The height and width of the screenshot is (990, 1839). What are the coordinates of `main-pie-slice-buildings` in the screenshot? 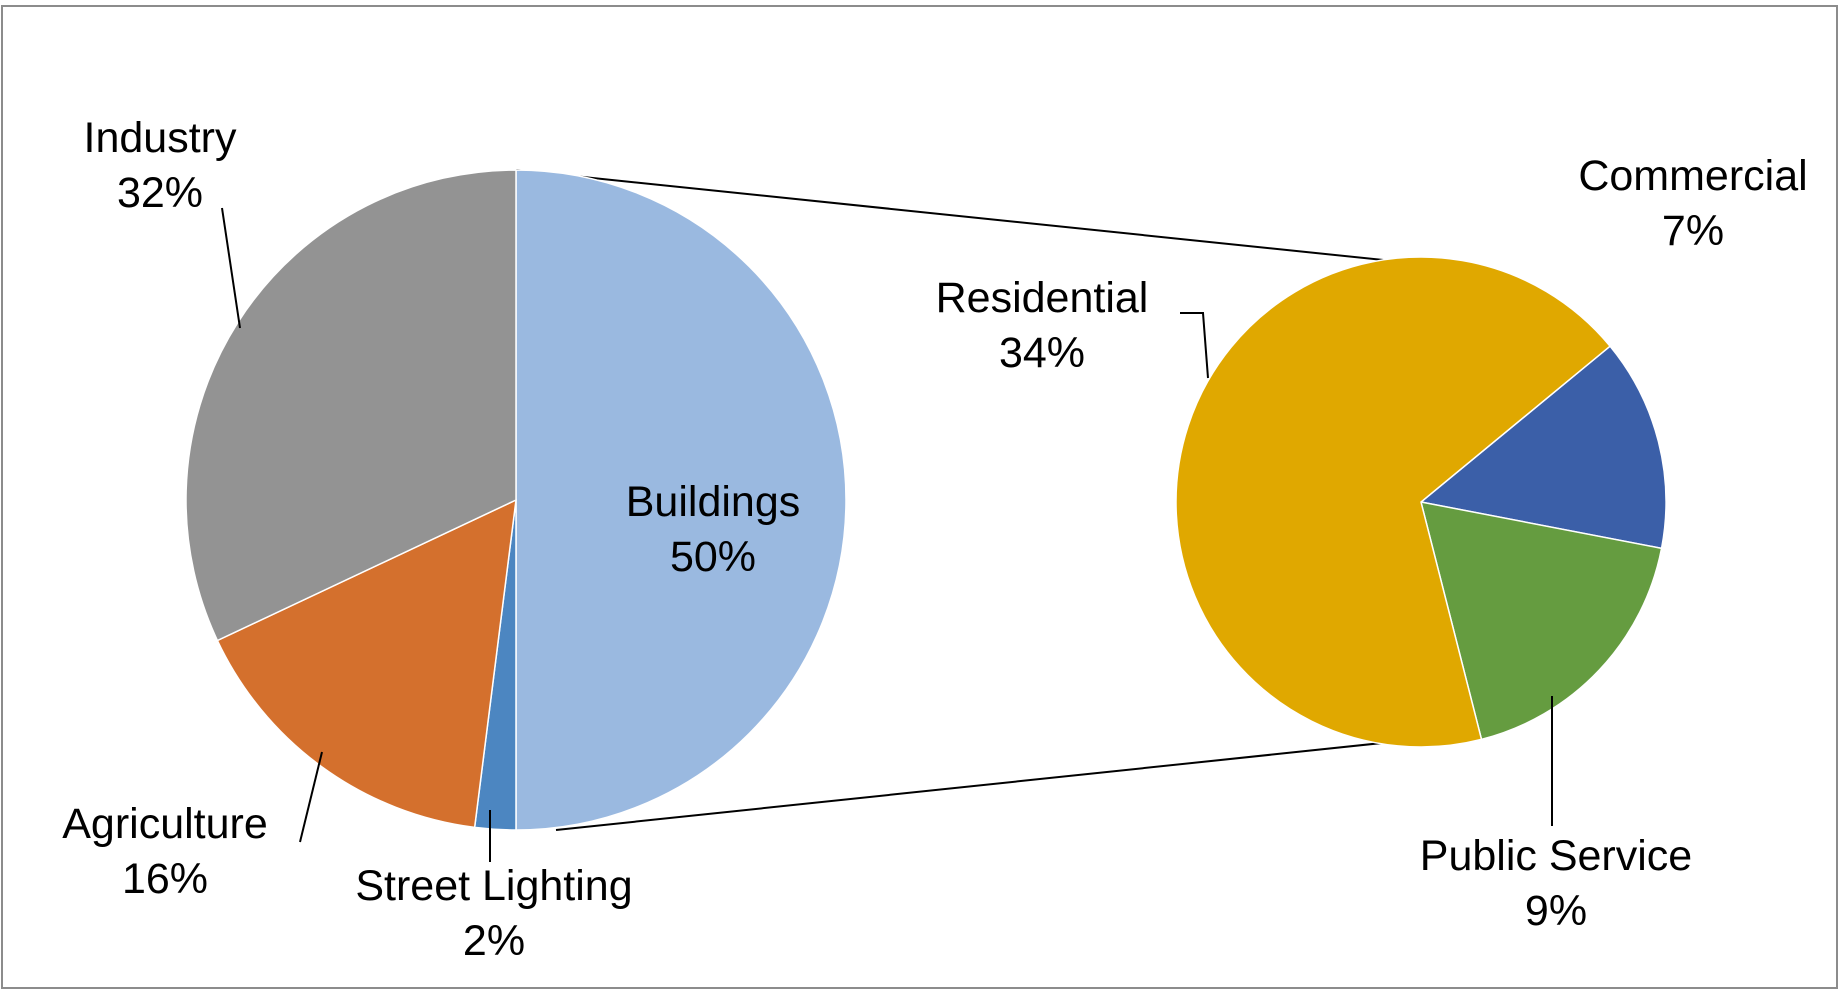 It's located at (681, 500).